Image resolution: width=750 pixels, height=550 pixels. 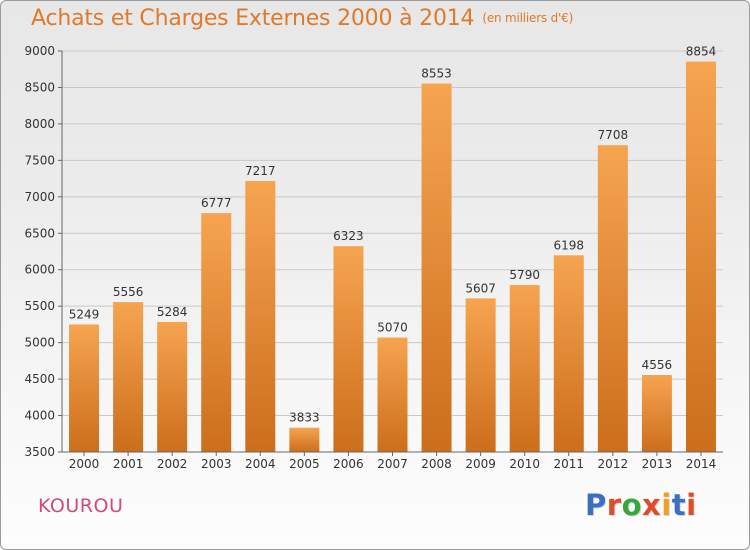 I want to click on data-label: 6777, so click(x=216, y=203).